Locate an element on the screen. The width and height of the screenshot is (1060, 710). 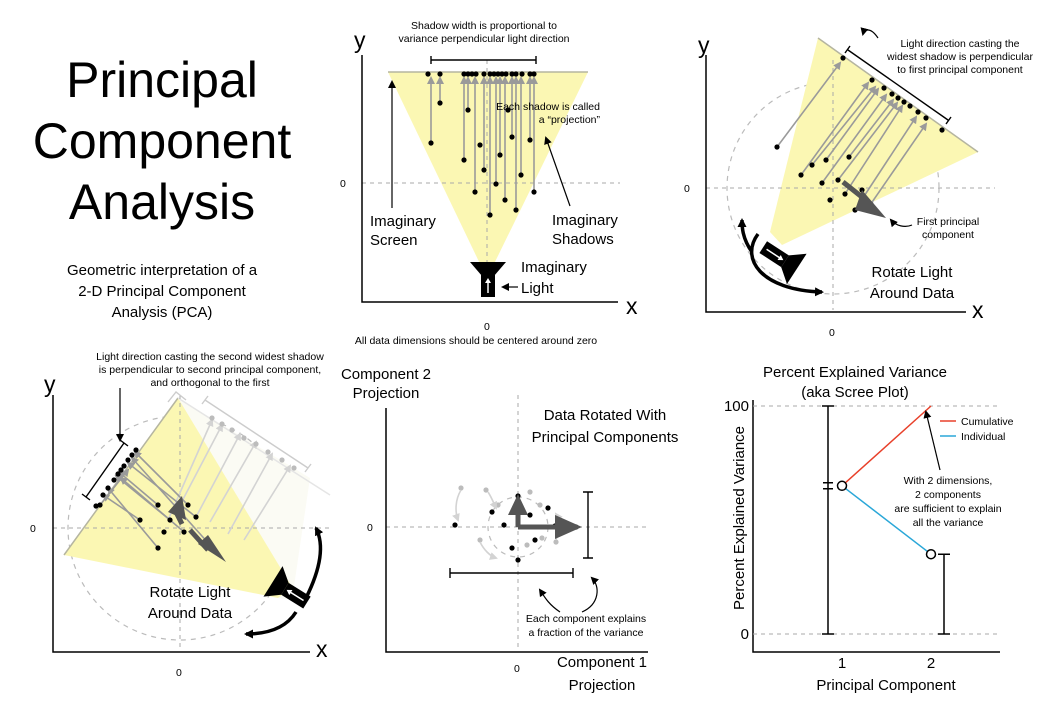
note-second-3: and orthogonal to the first is located at coordinates (209, 383).